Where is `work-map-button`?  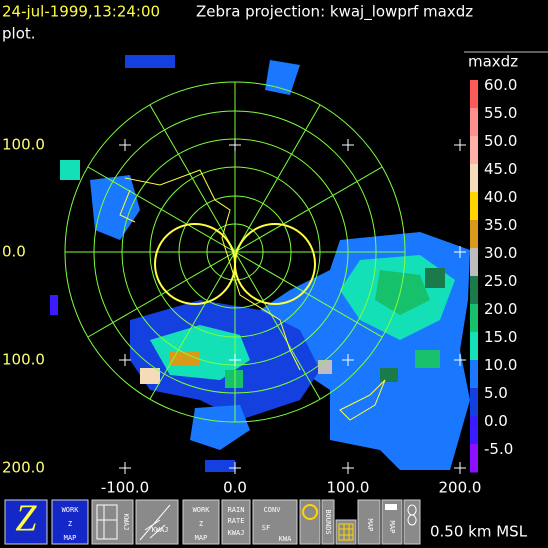 work-map-button is located at coordinates (70, 522).